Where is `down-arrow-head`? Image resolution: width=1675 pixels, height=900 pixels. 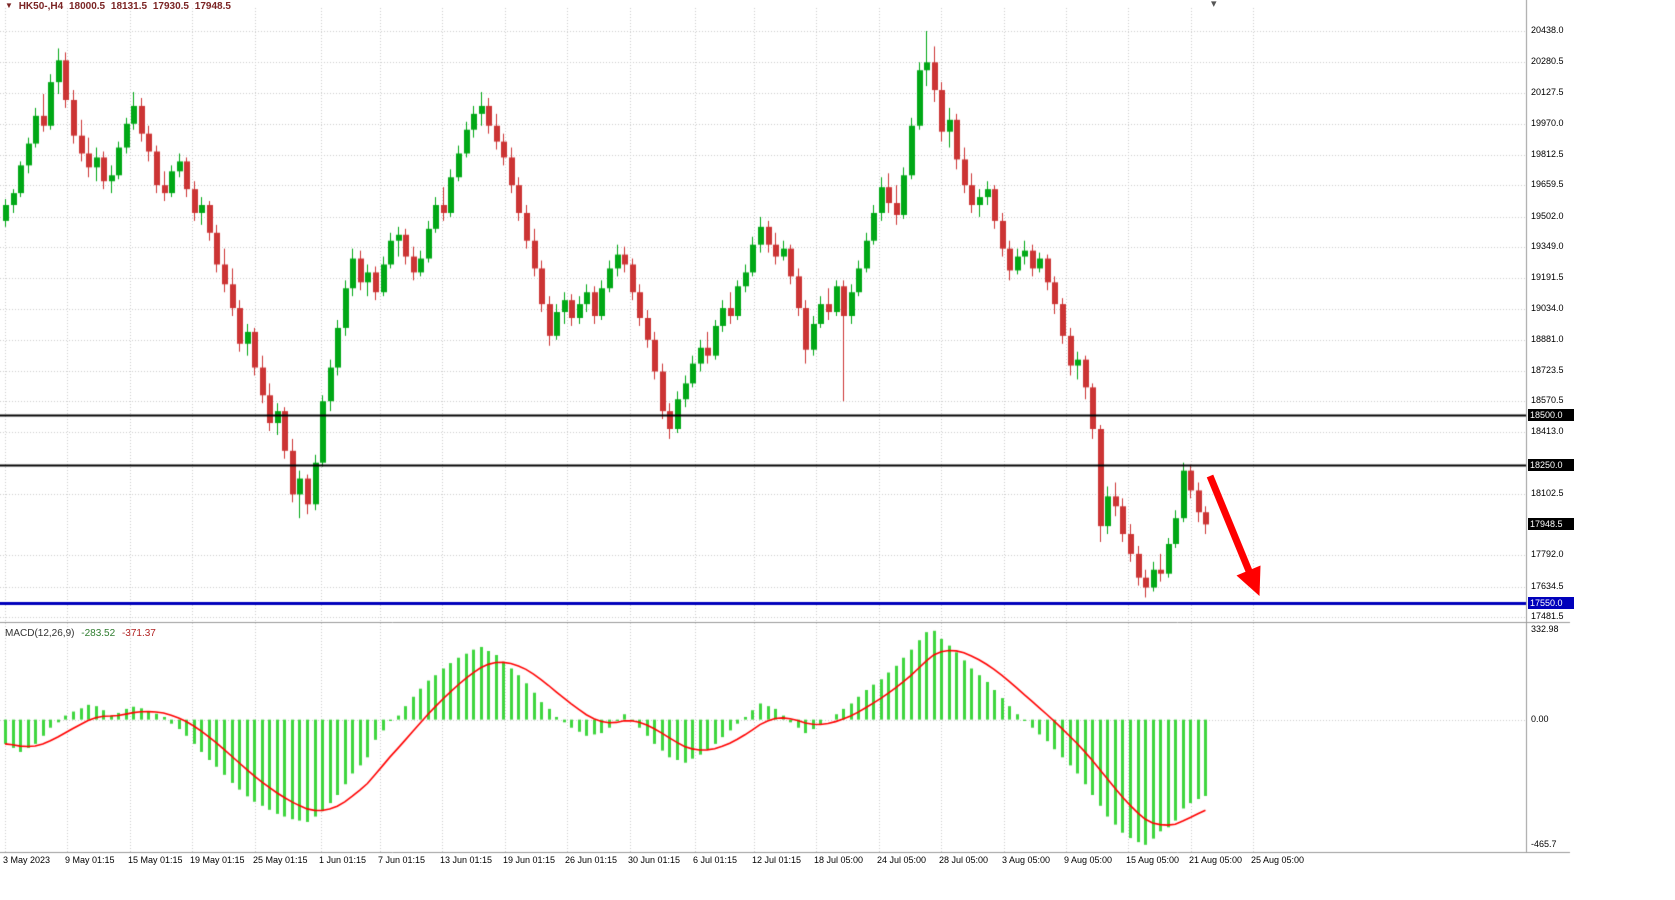
down-arrow-head is located at coordinates (1248, 580).